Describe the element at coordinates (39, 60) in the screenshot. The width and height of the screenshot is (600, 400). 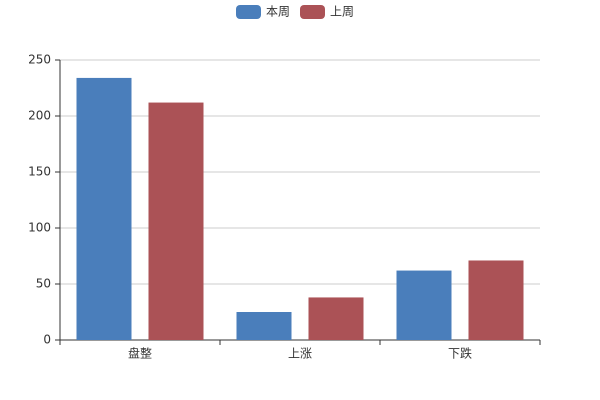
I see `y-tick-label: 250` at that location.